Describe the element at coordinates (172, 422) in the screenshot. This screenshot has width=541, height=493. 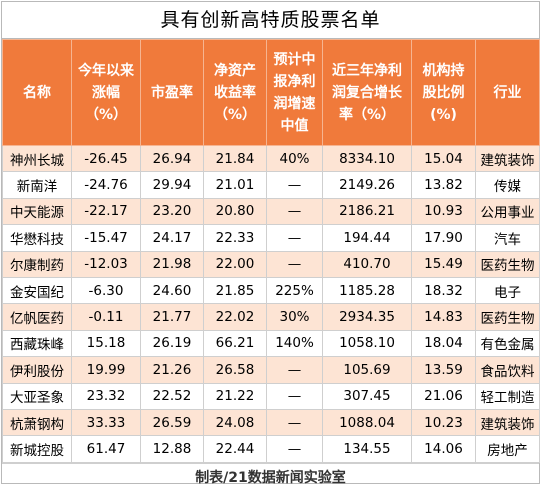
I see `cell-pe: 26.59` at that location.